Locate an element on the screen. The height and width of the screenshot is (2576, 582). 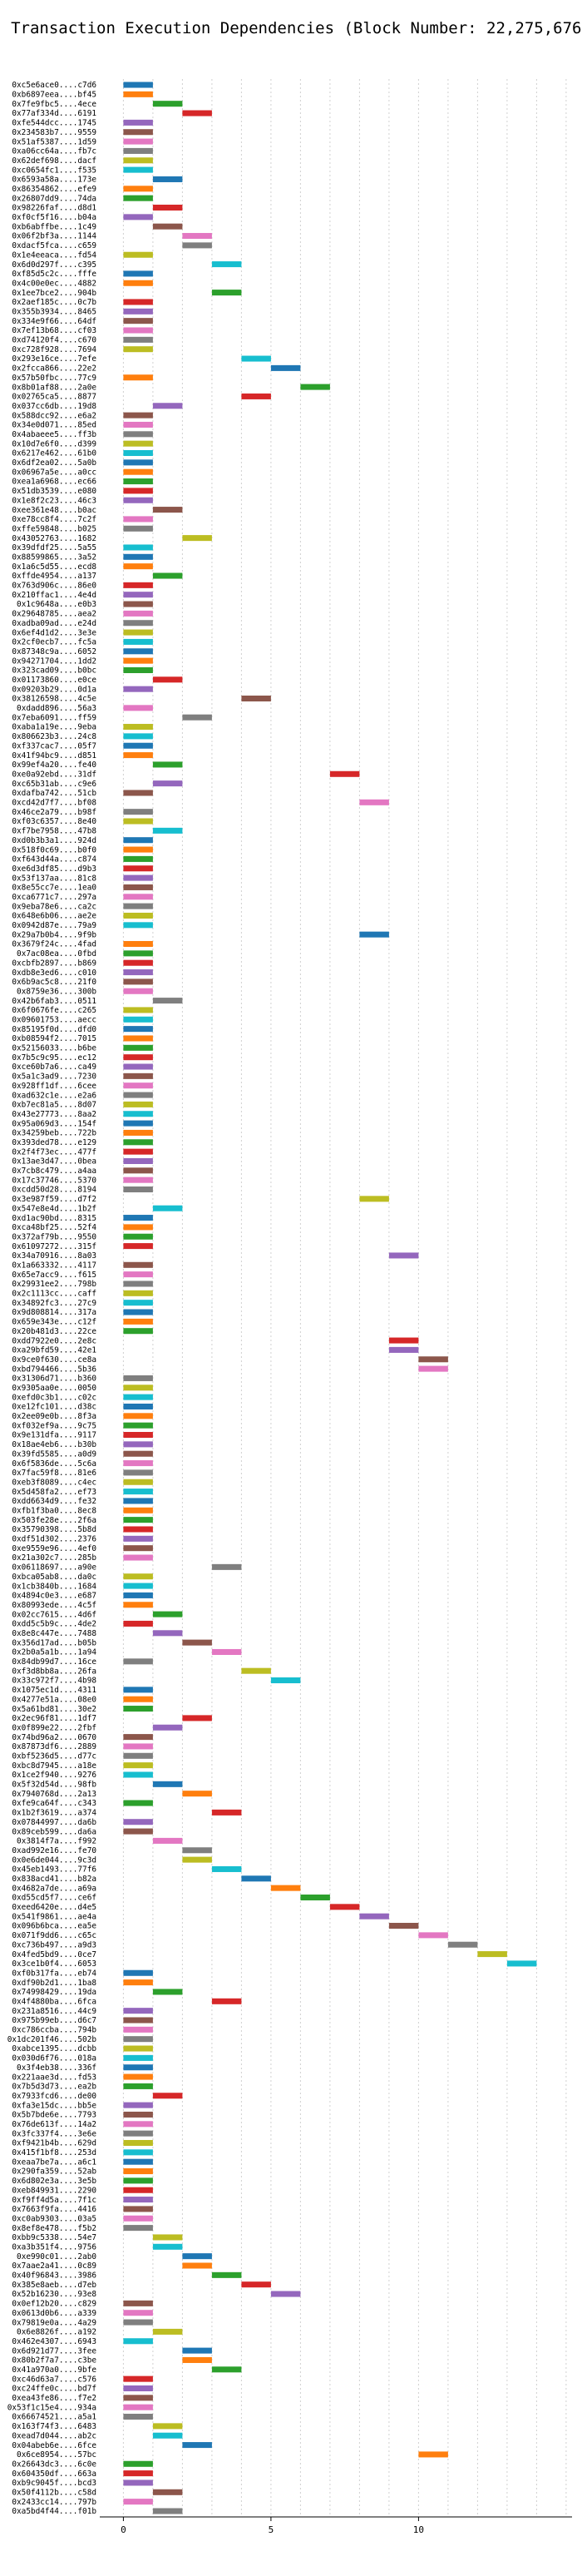
transaction-label: 0x1c9648a....e0b3 is located at coordinates (56, 605).